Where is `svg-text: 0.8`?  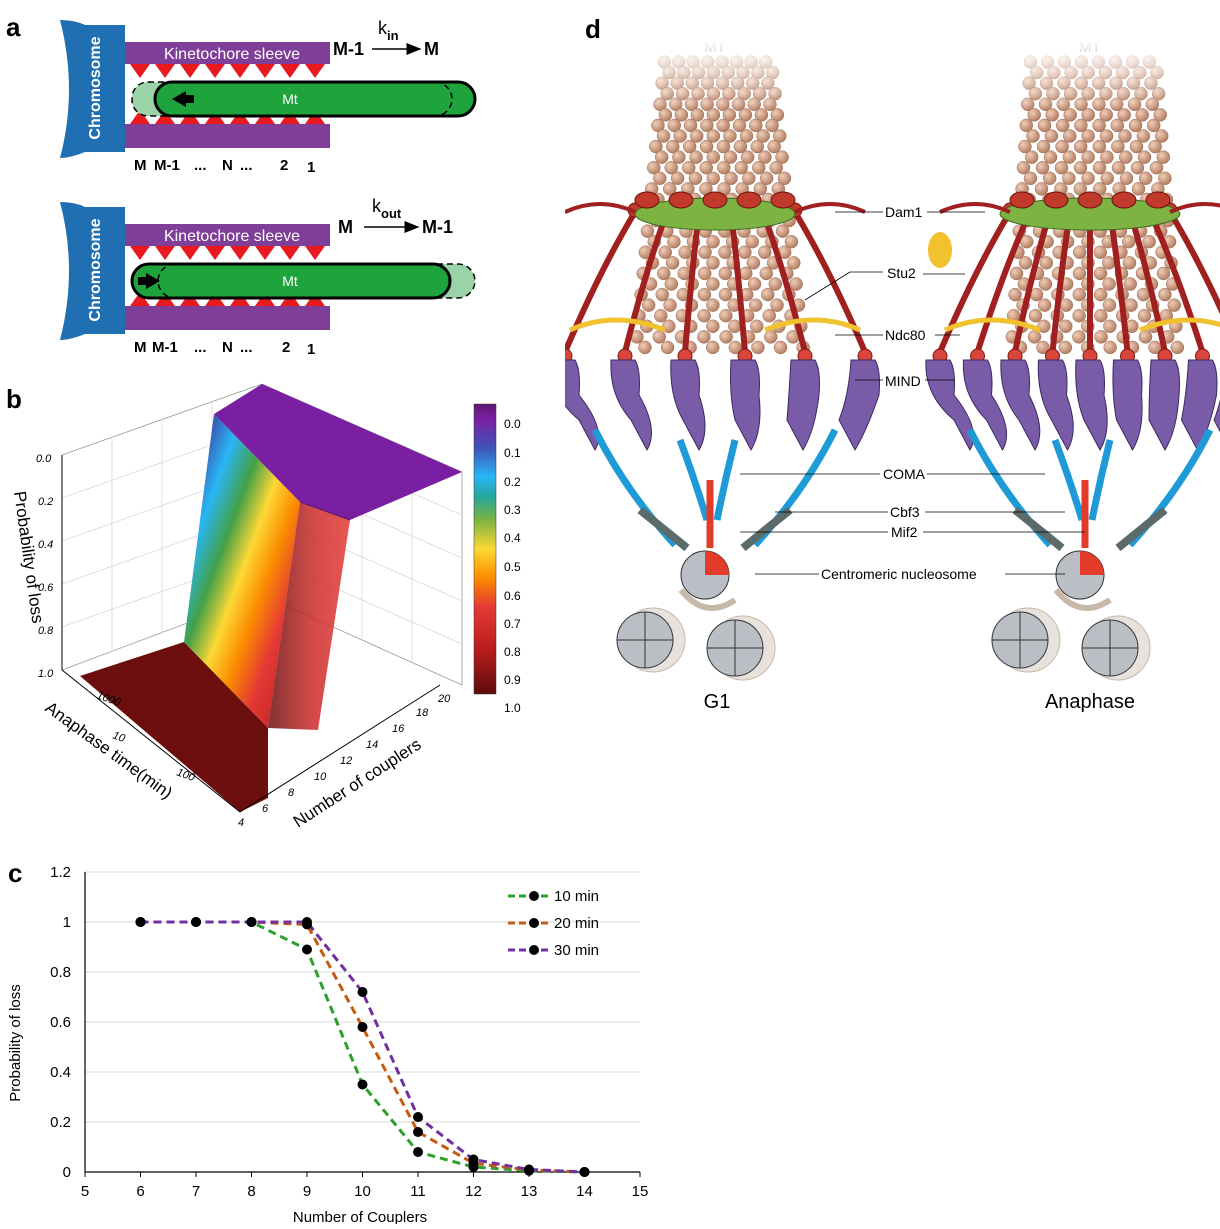 svg-text: 0.8 is located at coordinates (46, 631).